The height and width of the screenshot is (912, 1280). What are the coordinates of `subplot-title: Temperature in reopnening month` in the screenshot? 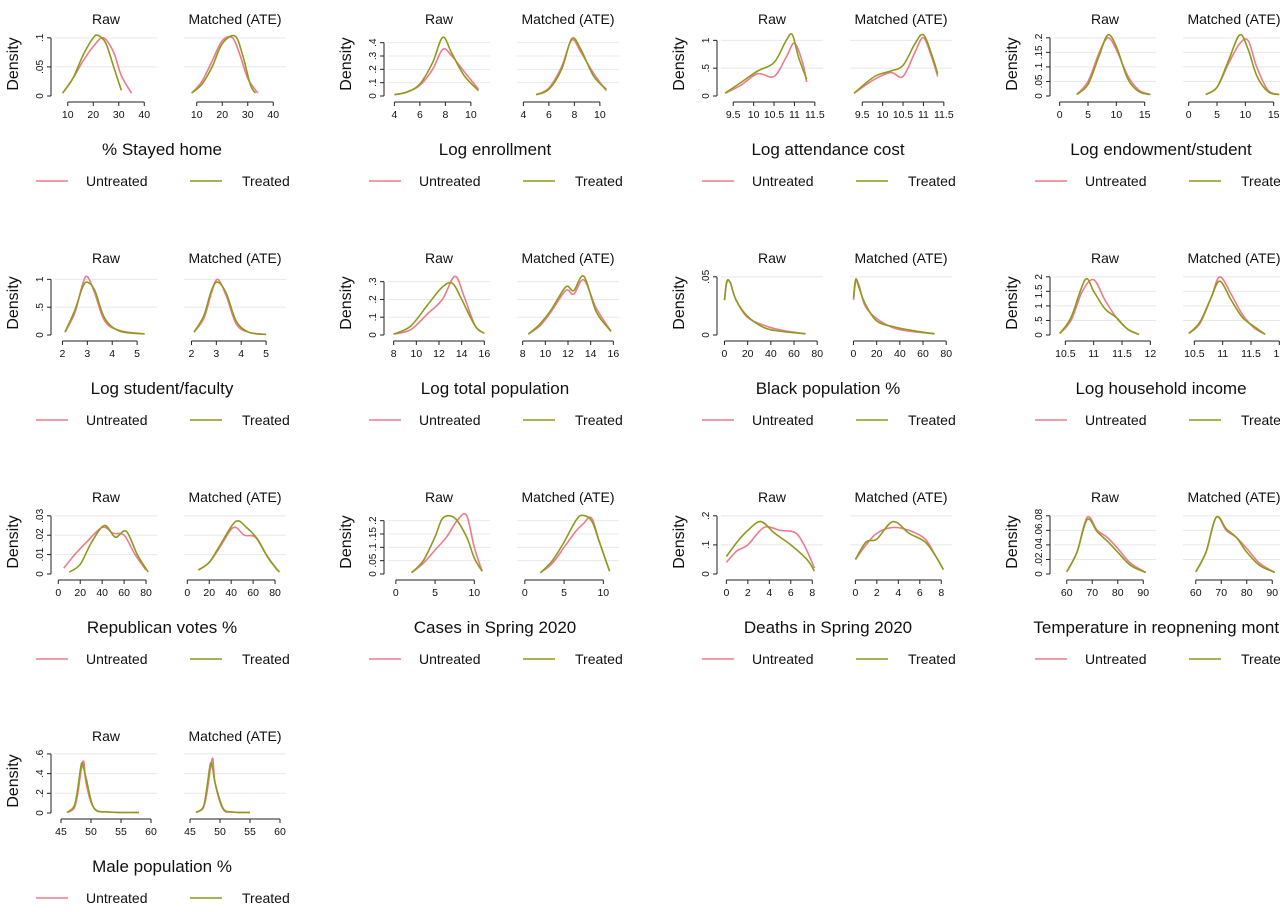 It's located at (1156, 627).